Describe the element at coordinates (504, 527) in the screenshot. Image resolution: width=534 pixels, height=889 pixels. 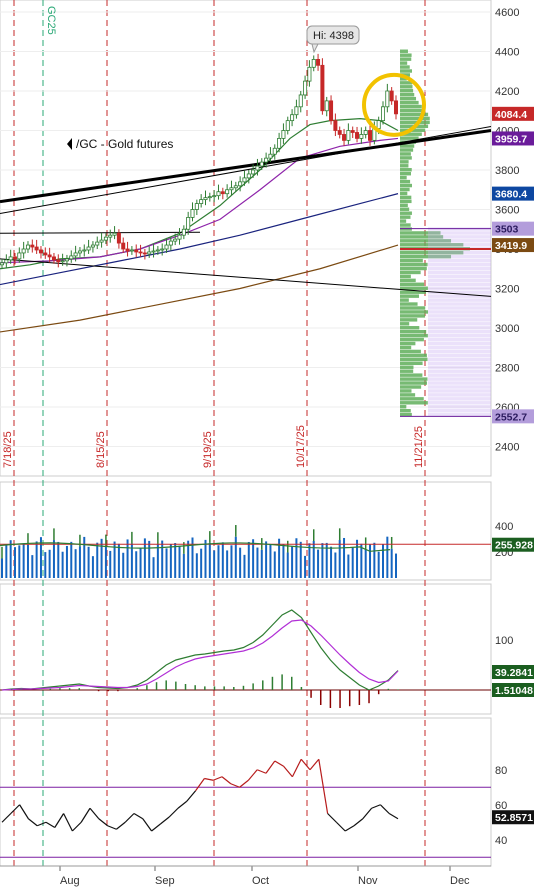
I see `volume-tick-label: 400` at that location.